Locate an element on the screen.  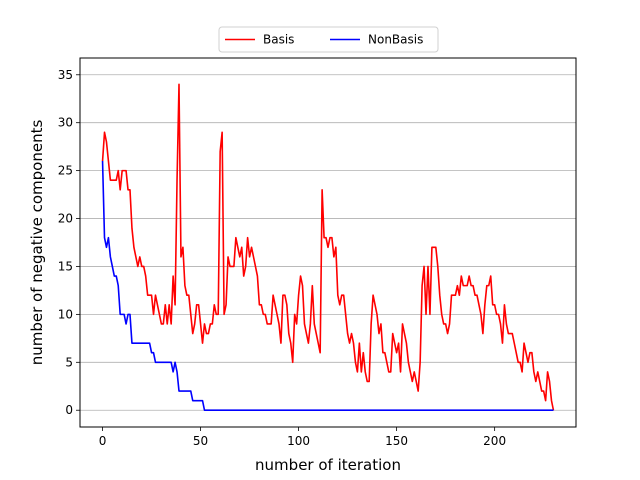
legend: Basis NonBasis is located at coordinates (328, 39).